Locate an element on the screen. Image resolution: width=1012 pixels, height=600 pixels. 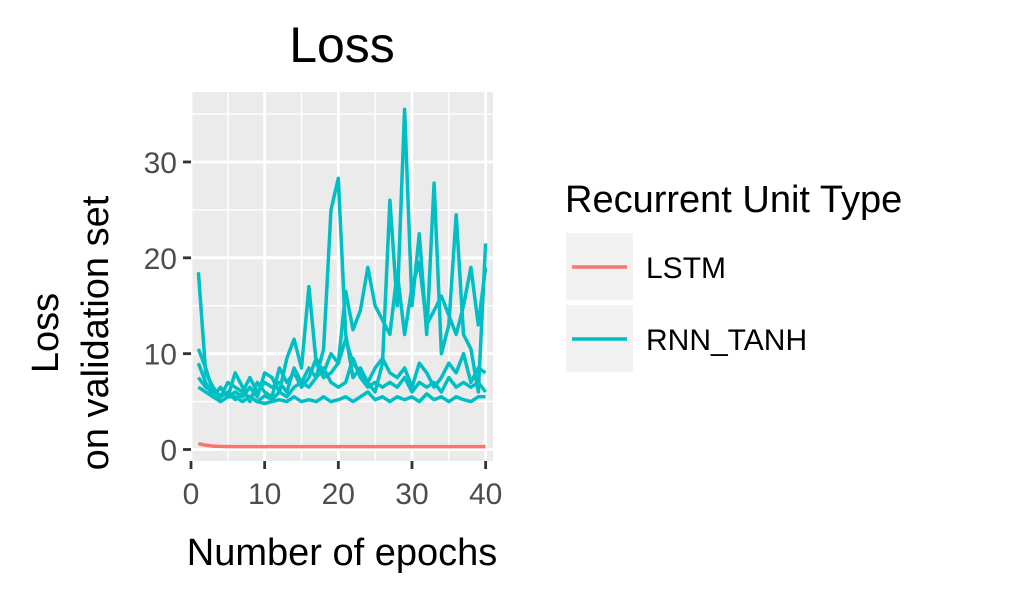
y-axis-title-line-1: Loss is located at coordinates (46, 333).